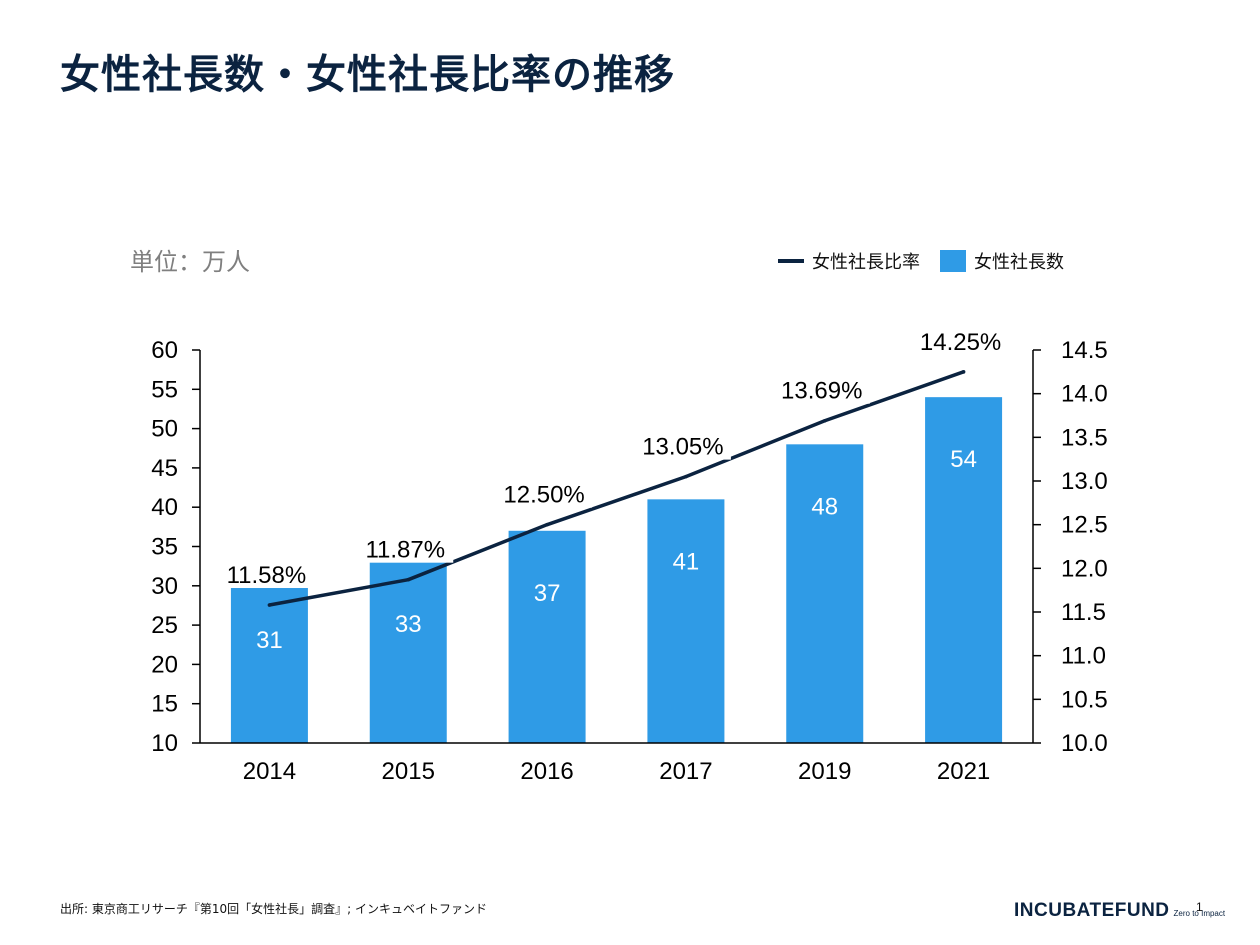 Image resolution: width=1260 pixels, height=945 pixels. I want to click on bar-value-label-2021: 54, so click(963, 459).